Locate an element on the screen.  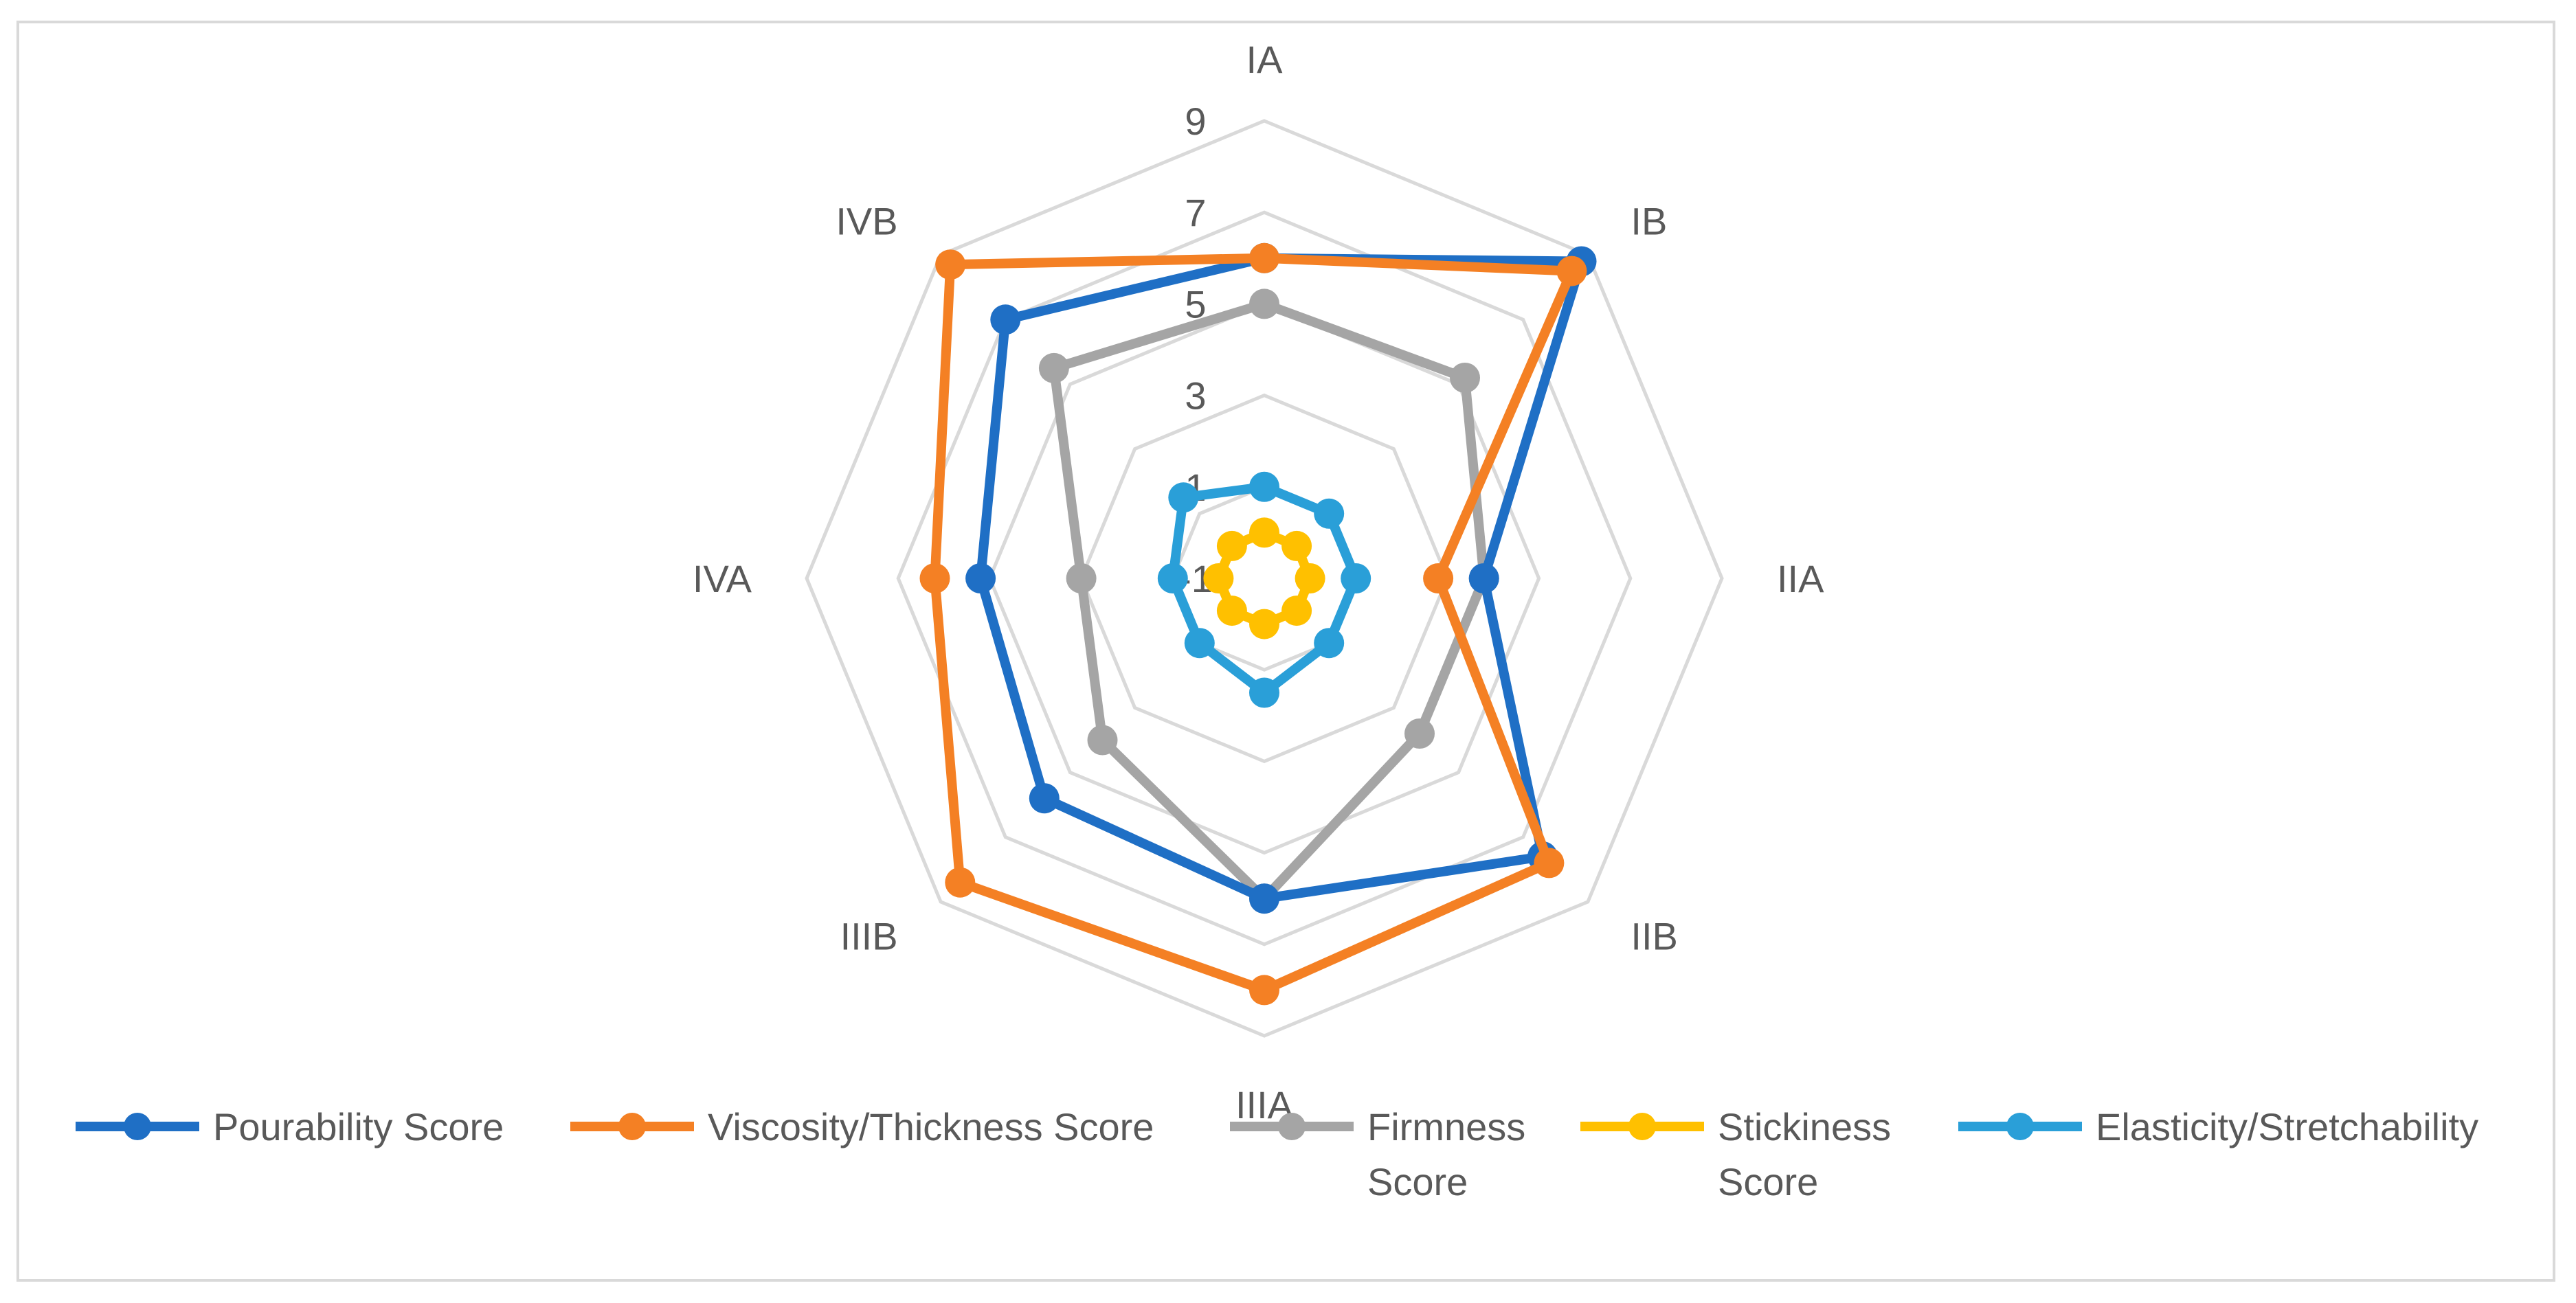
series-stickiness-score is located at coordinates (1264, 578).